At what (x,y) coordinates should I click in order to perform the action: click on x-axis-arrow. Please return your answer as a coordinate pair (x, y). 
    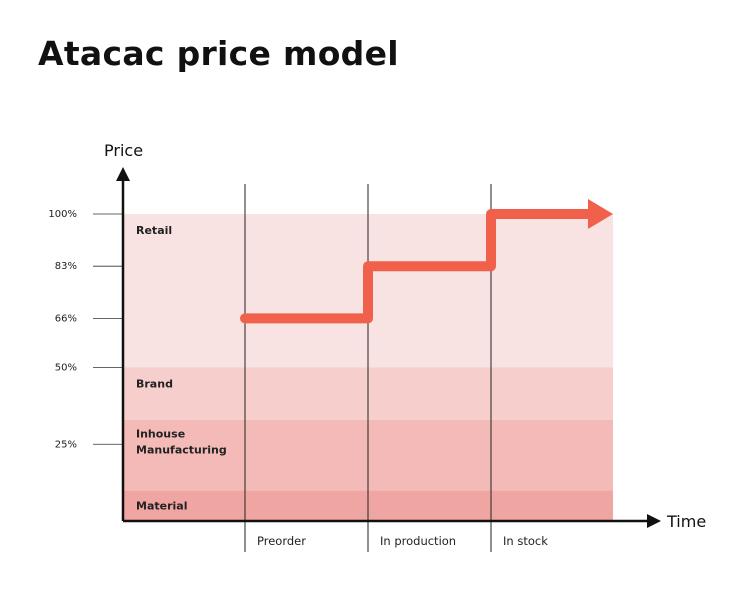
    Looking at the image, I should click on (654, 521).